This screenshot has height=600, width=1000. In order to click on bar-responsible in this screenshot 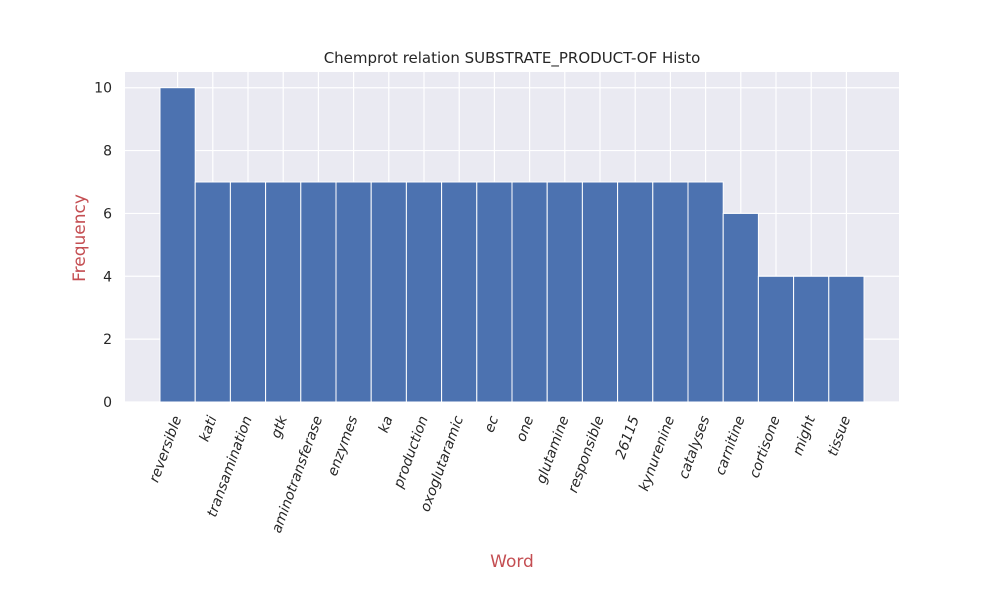, I will do `click(600, 292)`.